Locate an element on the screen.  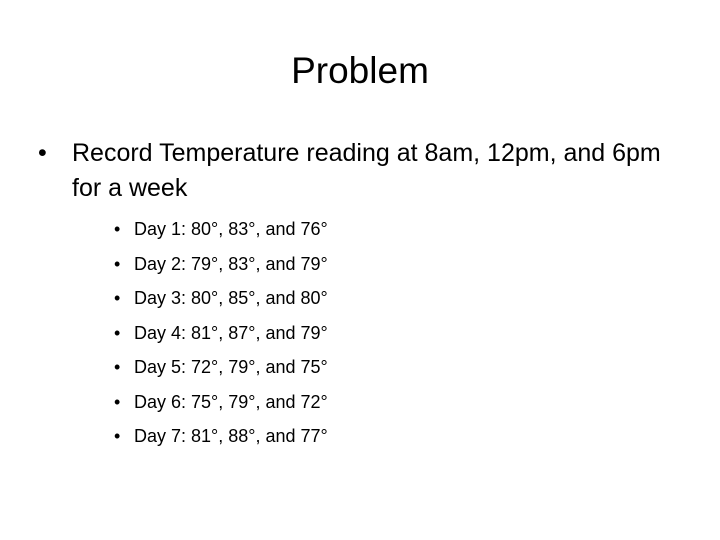
sub-bullet-text: Day 2: 79°, 83°, and 79° is located at coordinates (231, 263).